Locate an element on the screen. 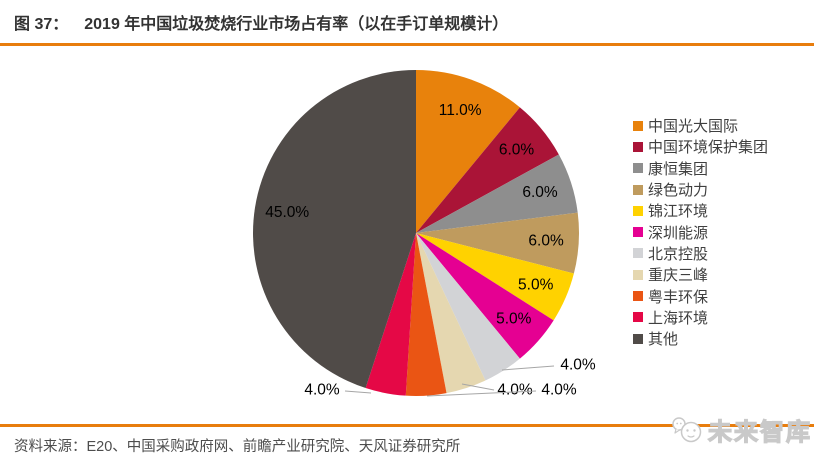 This screenshot has height=468, width=814. legend-label: 北京控股 is located at coordinates (678, 254).